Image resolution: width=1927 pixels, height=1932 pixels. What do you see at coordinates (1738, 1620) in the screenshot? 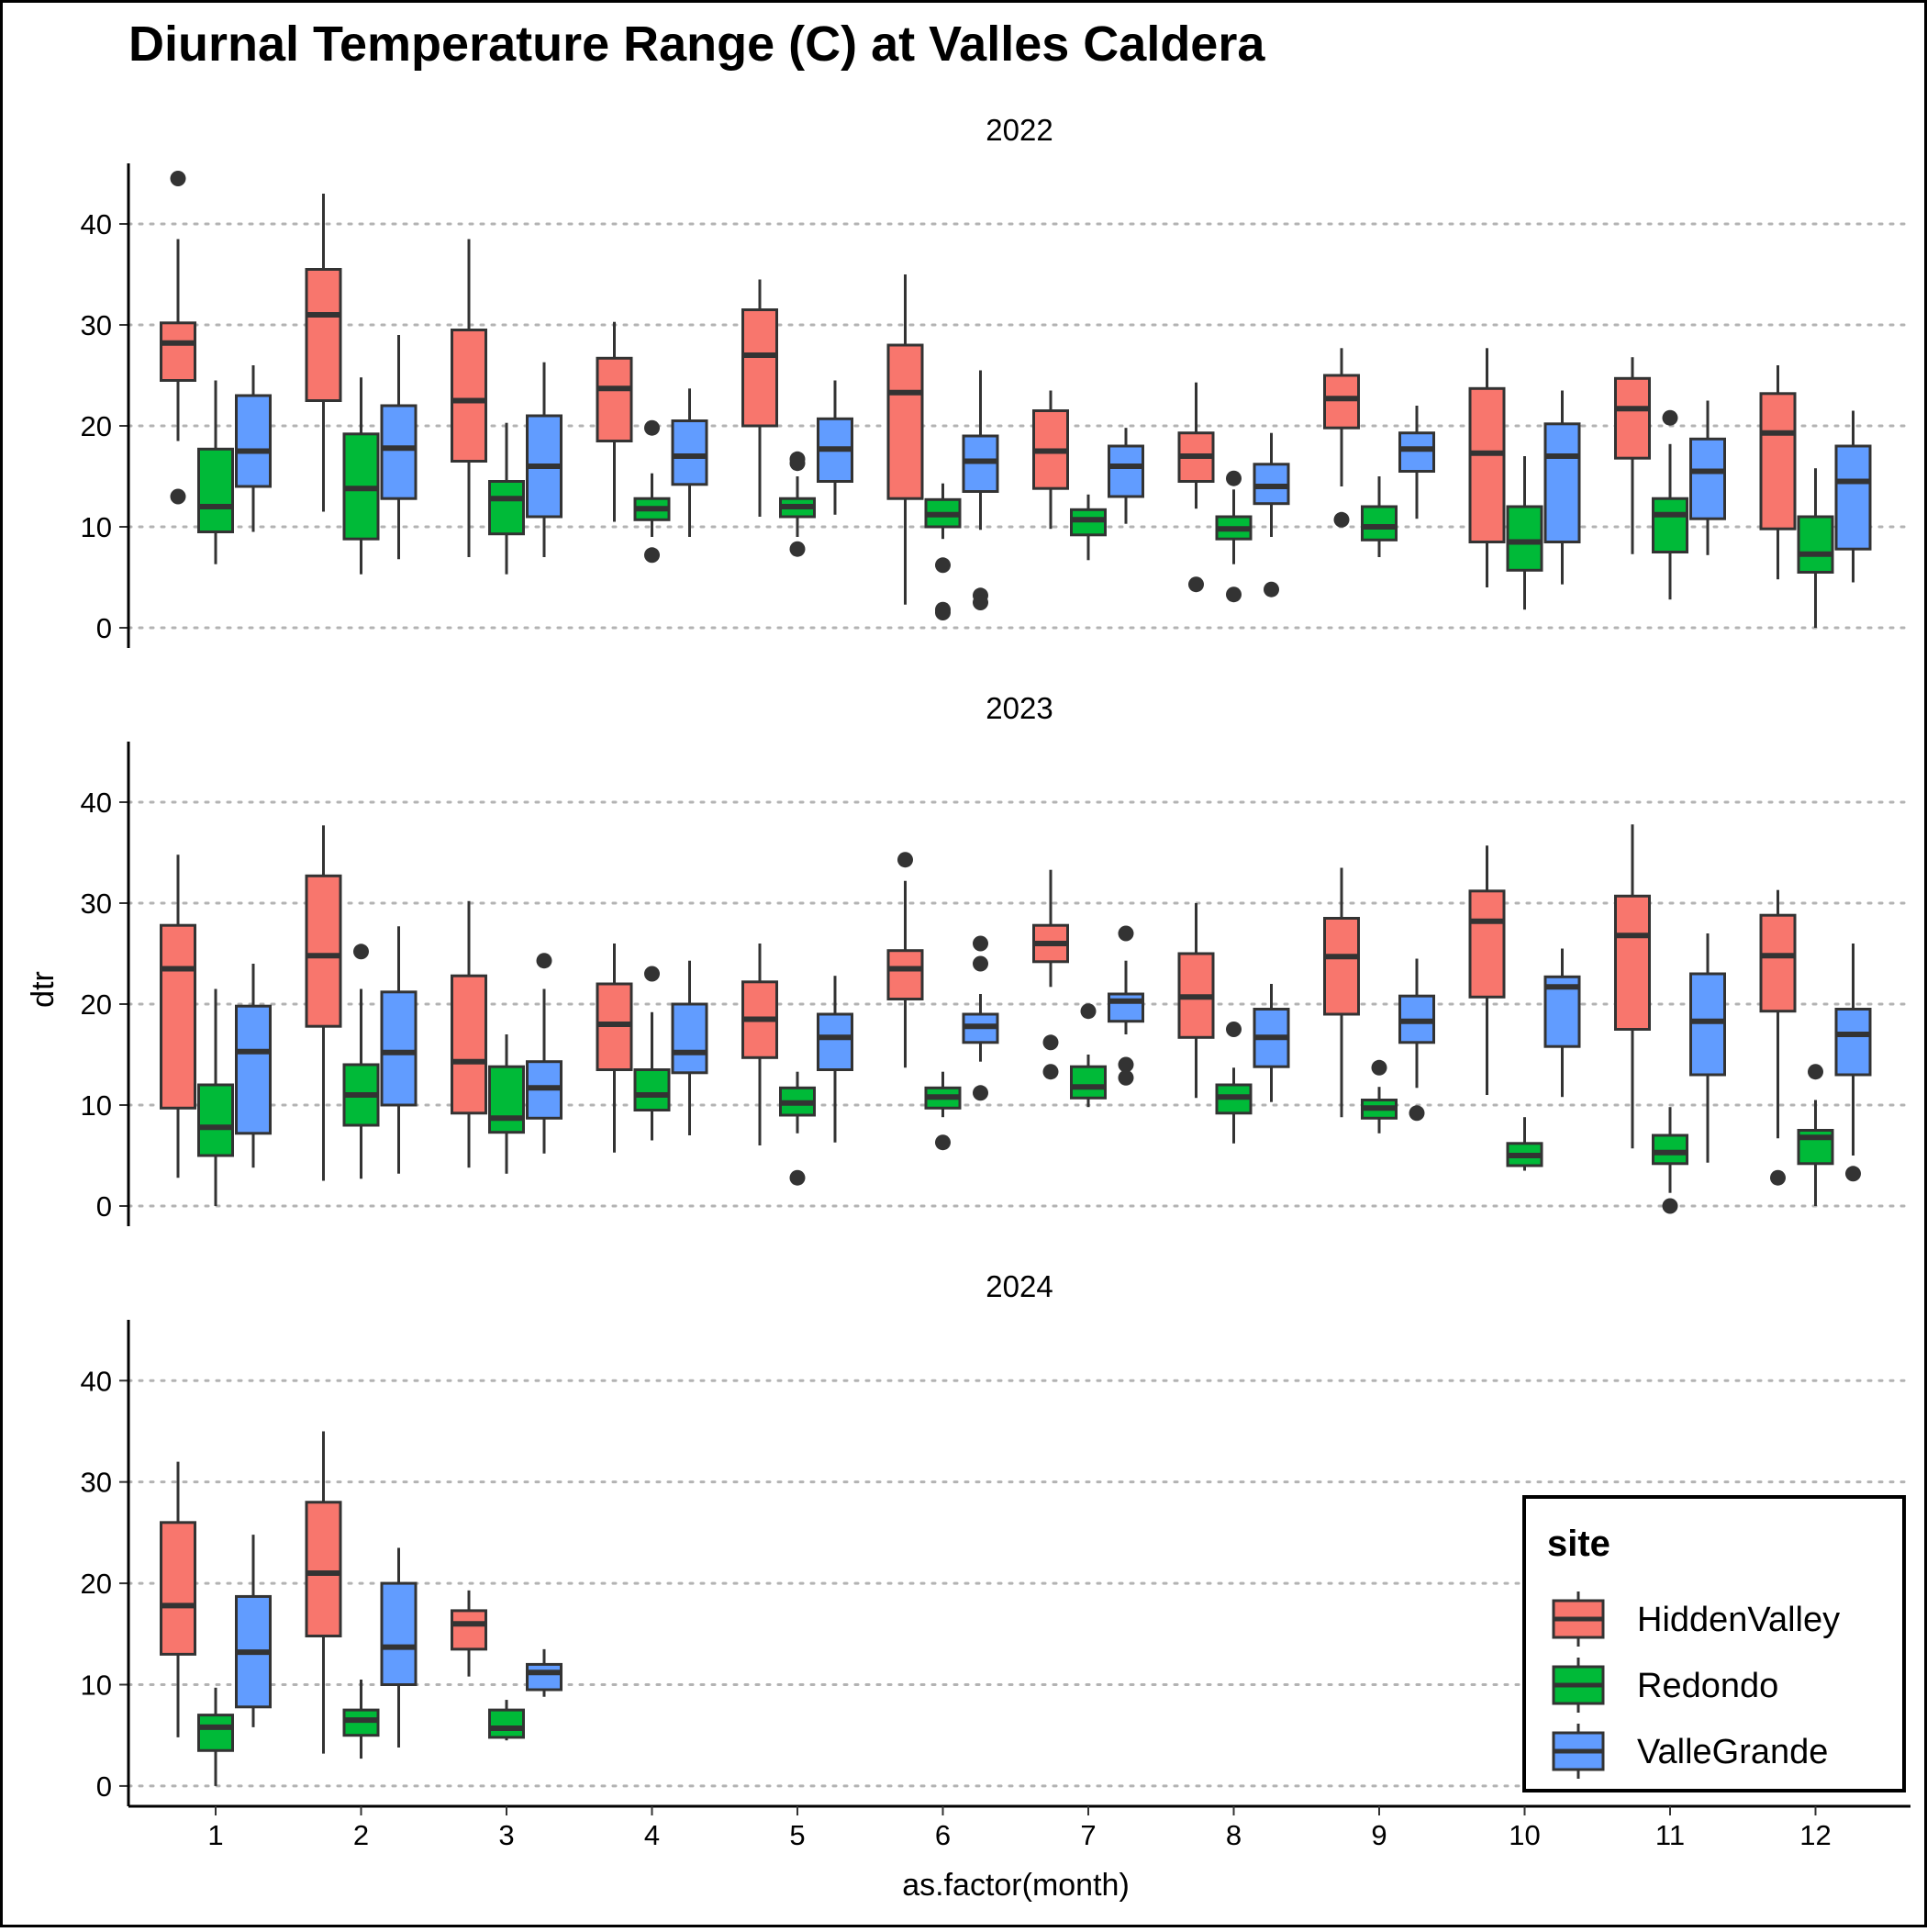
I see `legend-entry-label: HiddenValley` at bounding box center [1738, 1620].